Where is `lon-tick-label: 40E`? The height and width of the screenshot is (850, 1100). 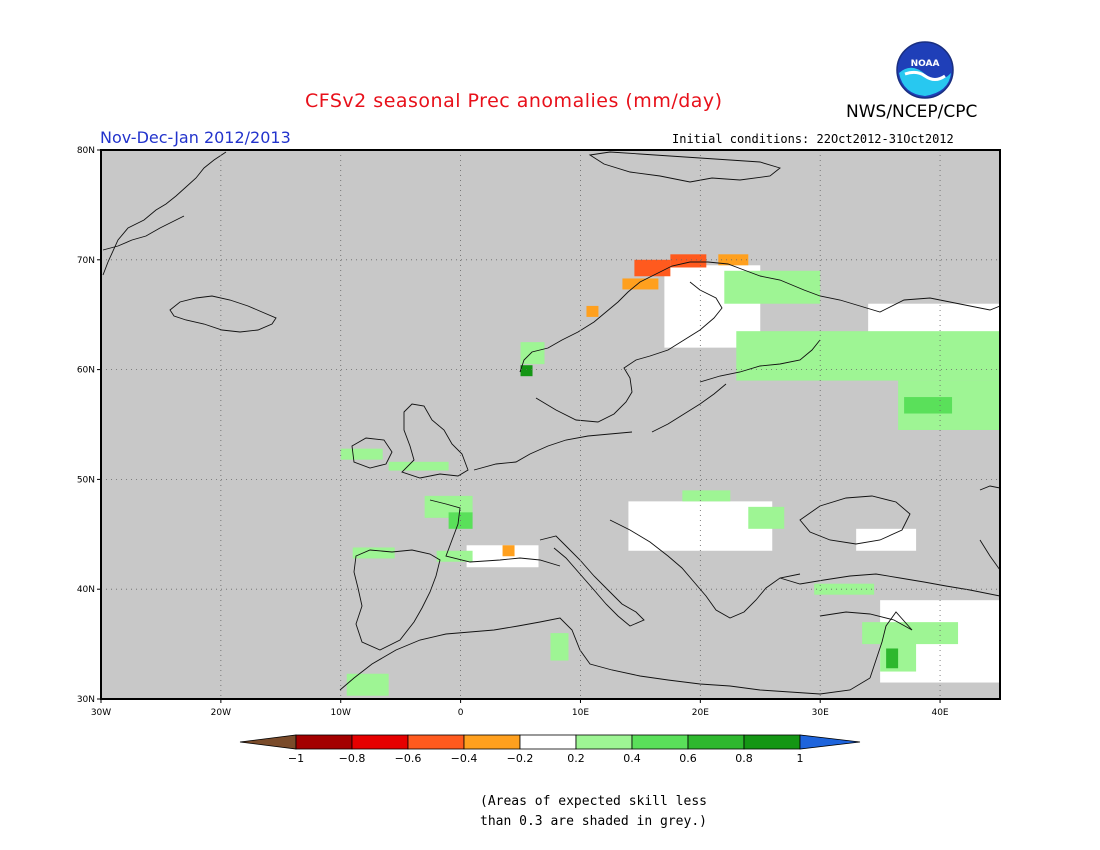 lon-tick-label: 40E is located at coordinates (939, 713).